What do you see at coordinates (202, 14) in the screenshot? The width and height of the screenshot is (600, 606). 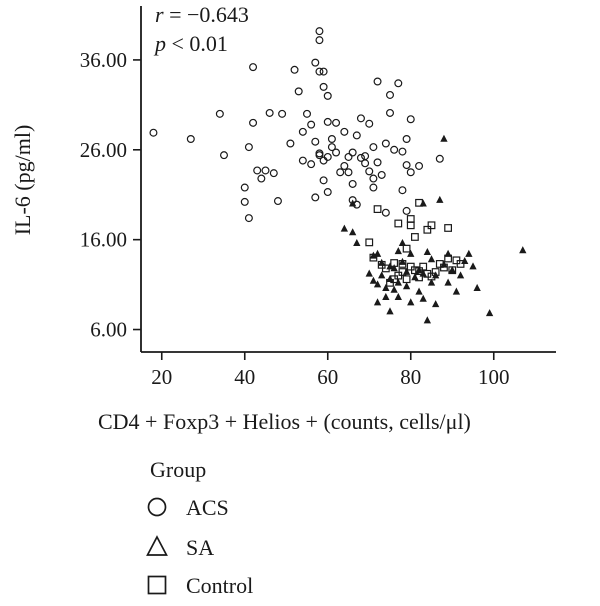 I see `correlation-stat: r = −0.643` at bounding box center [202, 14].